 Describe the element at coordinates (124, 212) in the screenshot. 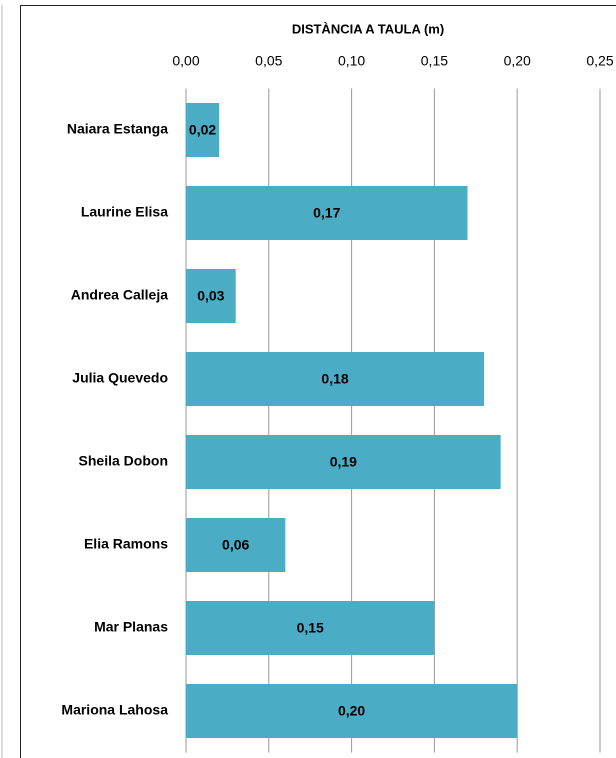

I see `y-tick-label: Laurine Elisa` at that location.